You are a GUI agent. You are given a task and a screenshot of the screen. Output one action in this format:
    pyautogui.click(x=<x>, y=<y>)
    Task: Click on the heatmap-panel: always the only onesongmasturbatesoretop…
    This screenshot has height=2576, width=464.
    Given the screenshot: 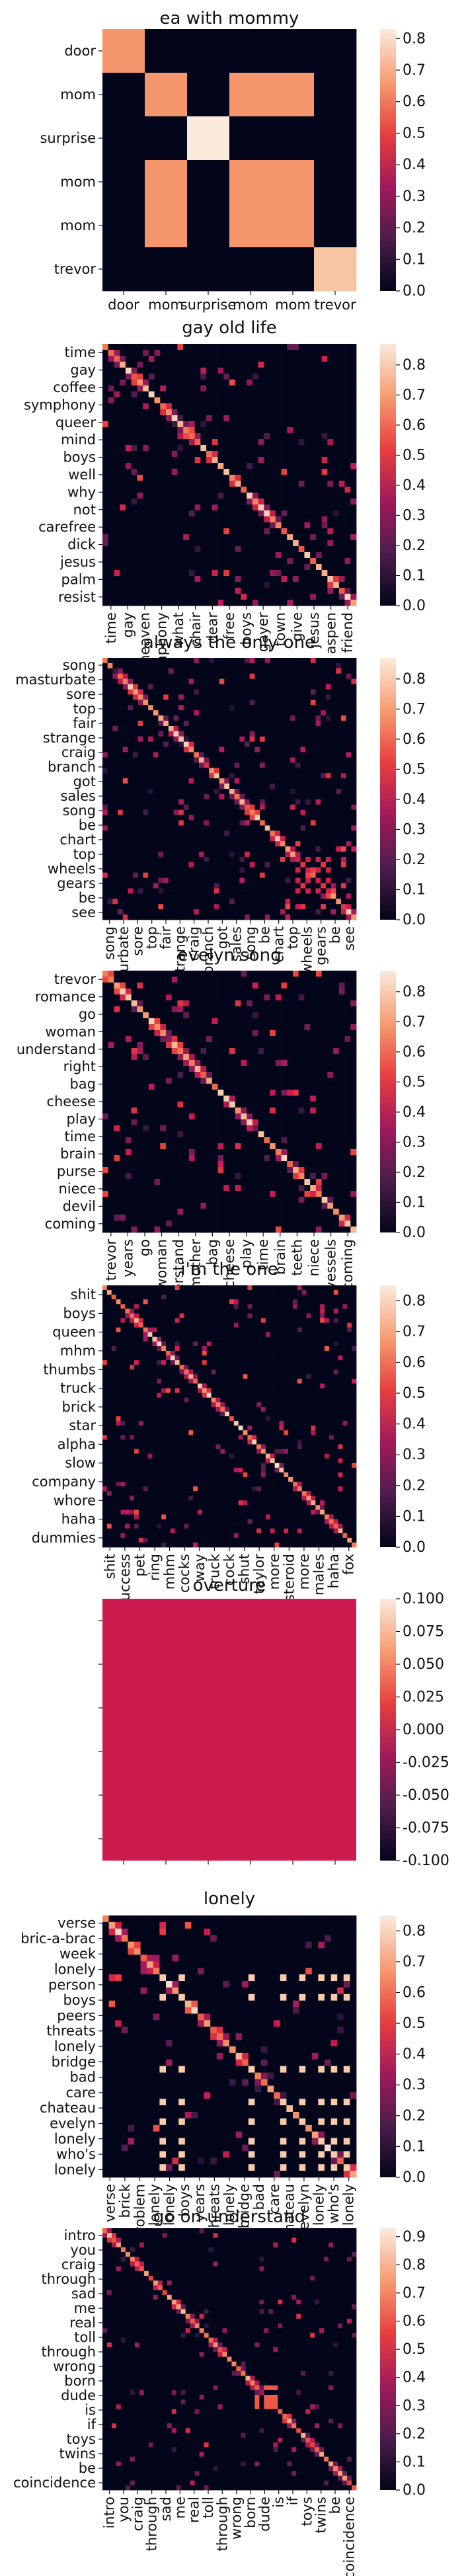 What is the action you would take?
    pyautogui.click(x=220, y=820)
    